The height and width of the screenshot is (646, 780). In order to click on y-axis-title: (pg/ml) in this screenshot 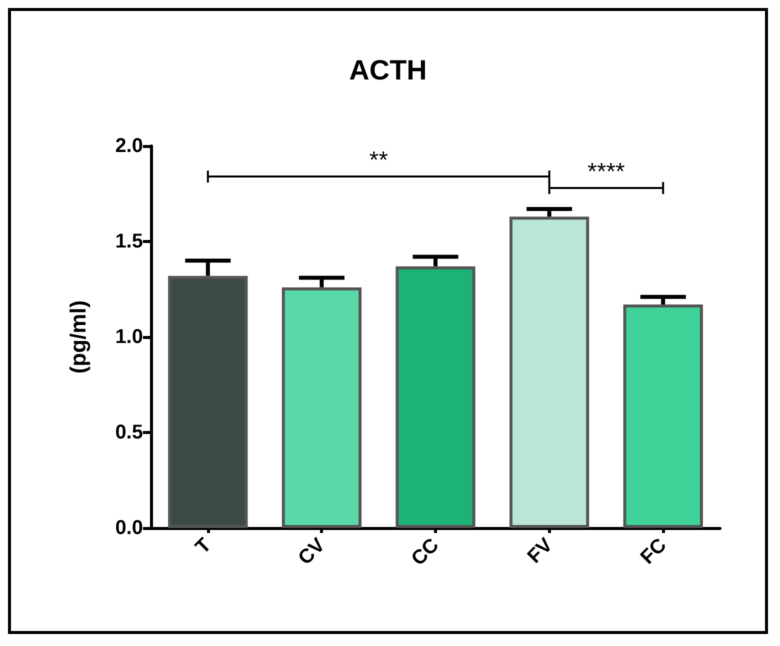, I will do `click(78, 337)`.